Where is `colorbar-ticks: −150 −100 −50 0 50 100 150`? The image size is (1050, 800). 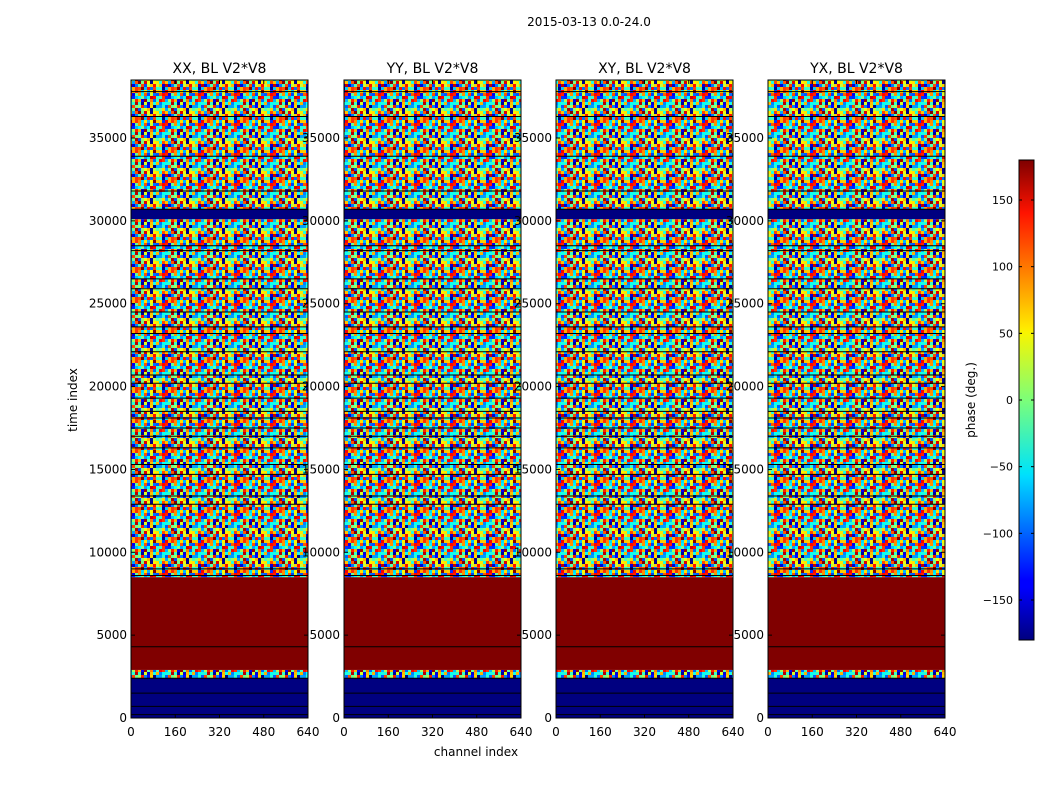 colorbar-ticks: −150 −100 −50 0 50 100 150 is located at coordinates (1008, 400).